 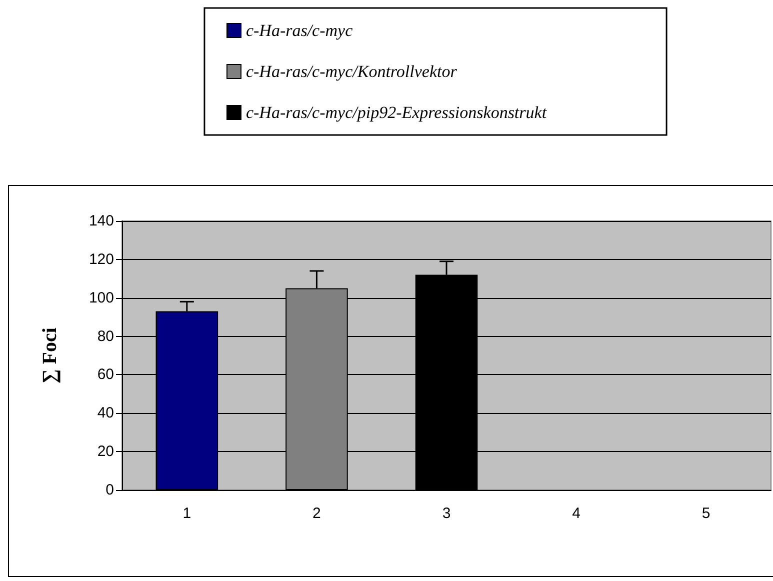 I want to click on x-tick-label: 3, so click(x=446, y=513).